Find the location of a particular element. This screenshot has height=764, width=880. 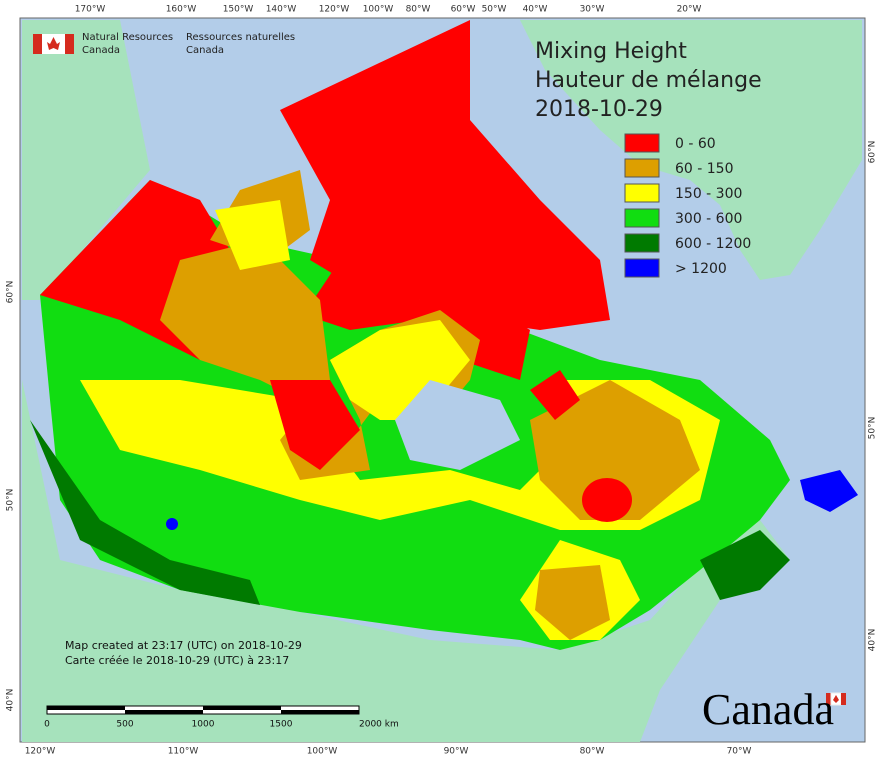

scale-bar is located at coordinates (203, 710).